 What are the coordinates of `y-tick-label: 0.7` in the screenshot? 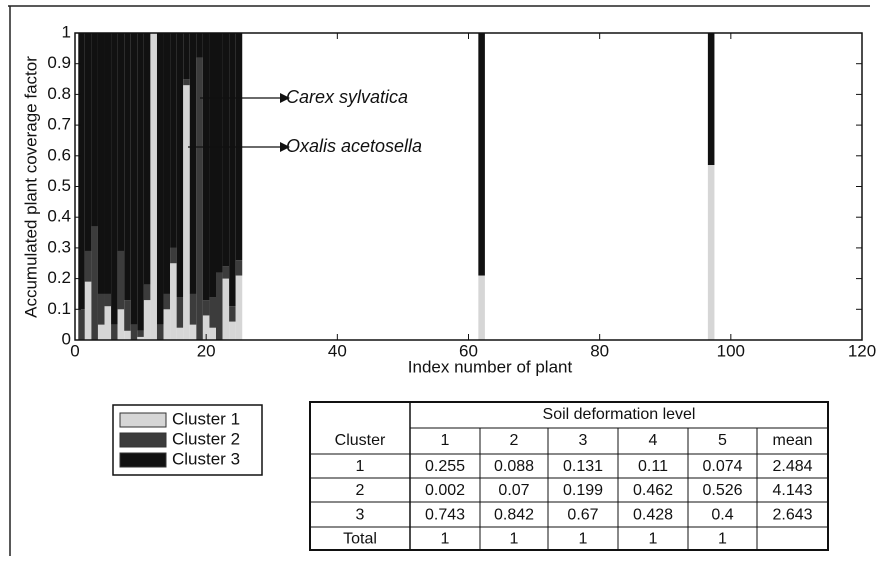 It's located at (59, 124).